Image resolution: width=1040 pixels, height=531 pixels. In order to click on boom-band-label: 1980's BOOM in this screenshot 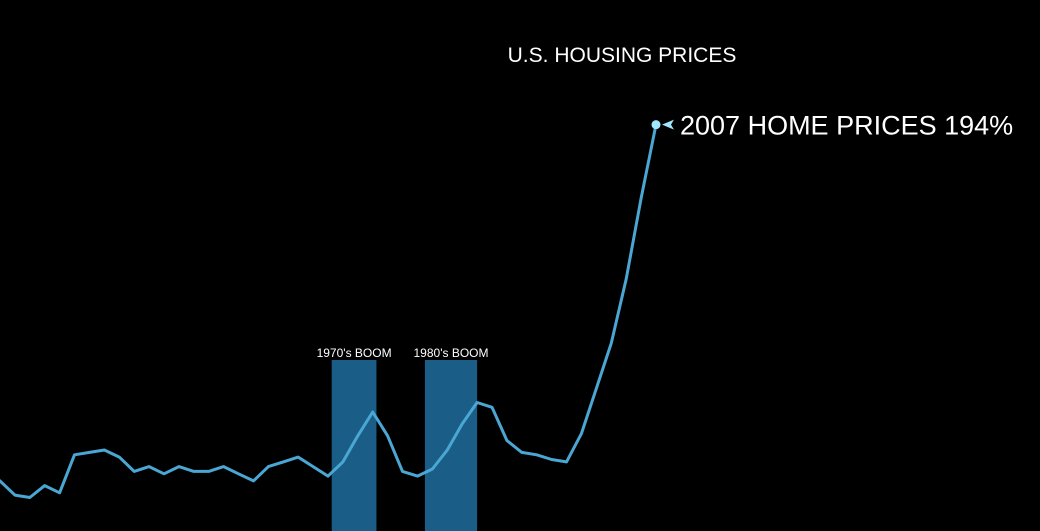, I will do `click(451, 353)`.